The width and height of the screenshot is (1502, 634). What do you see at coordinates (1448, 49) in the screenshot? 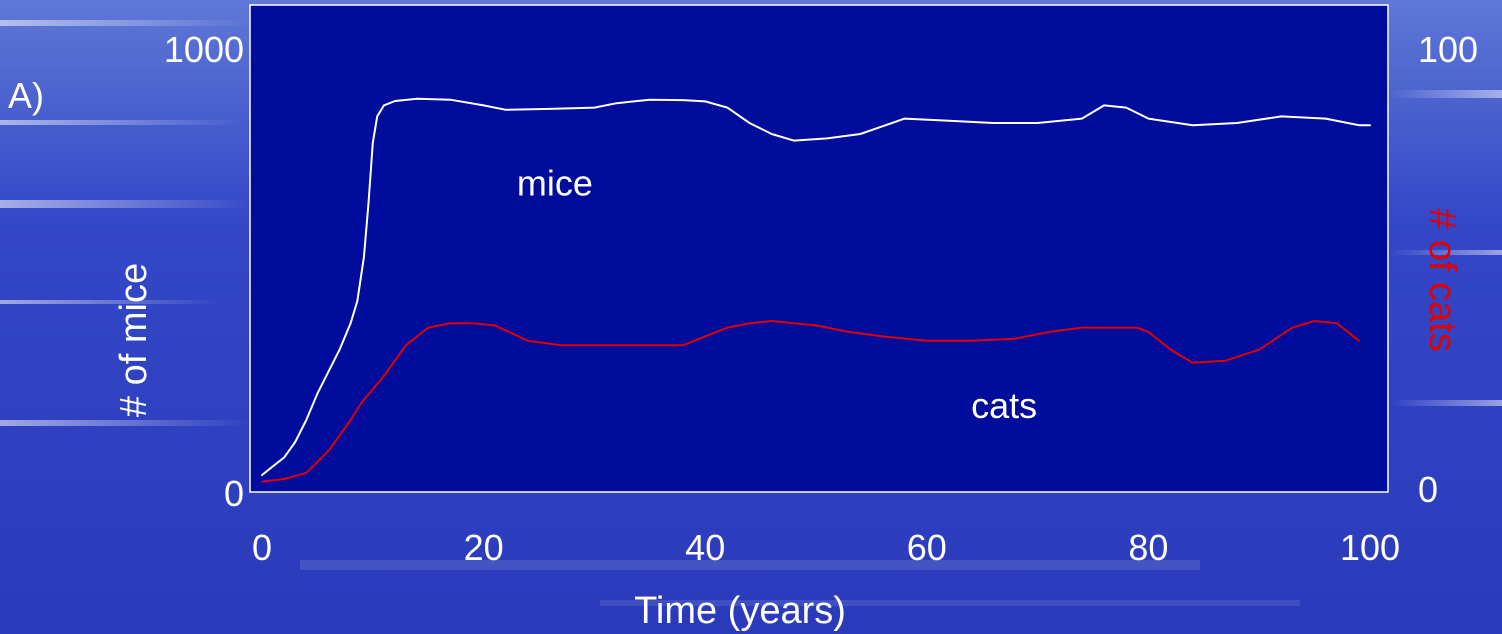
I see `y-right-tick-label-100: 100` at bounding box center [1448, 49].